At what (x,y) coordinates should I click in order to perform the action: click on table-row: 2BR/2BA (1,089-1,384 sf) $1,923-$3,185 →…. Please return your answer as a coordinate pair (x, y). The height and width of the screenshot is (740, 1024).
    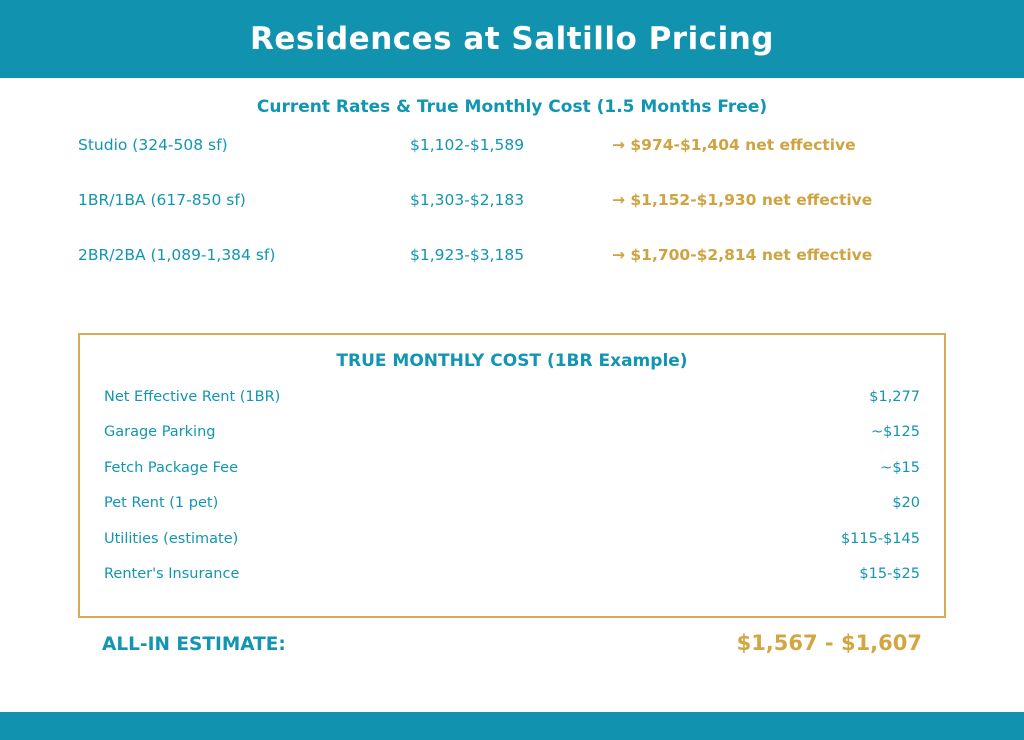
    Looking at the image, I should click on (518, 256).